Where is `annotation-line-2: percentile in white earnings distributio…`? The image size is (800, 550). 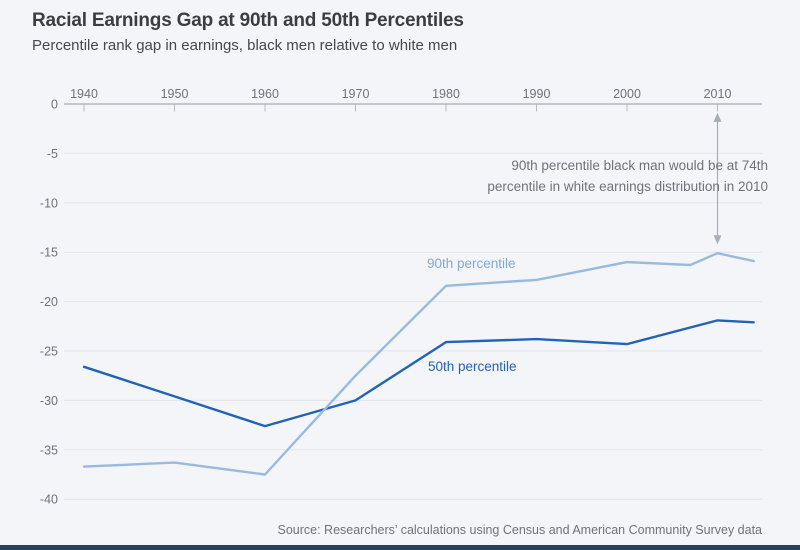
annotation-line-2: percentile in white earnings distributio… is located at coordinates (627, 186).